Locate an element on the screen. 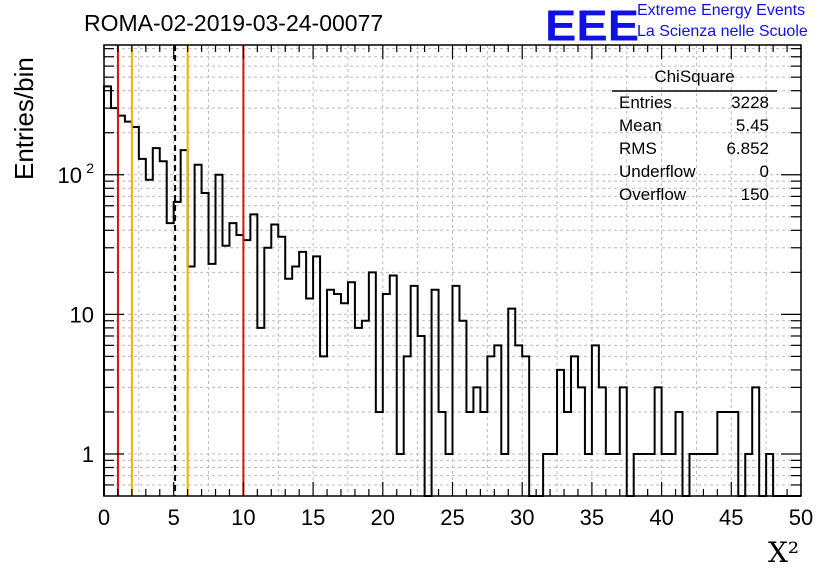 Image resolution: width=836 pixels, height=572 pixels. x-tick-label: 20 is located at coordinates (383, 517).